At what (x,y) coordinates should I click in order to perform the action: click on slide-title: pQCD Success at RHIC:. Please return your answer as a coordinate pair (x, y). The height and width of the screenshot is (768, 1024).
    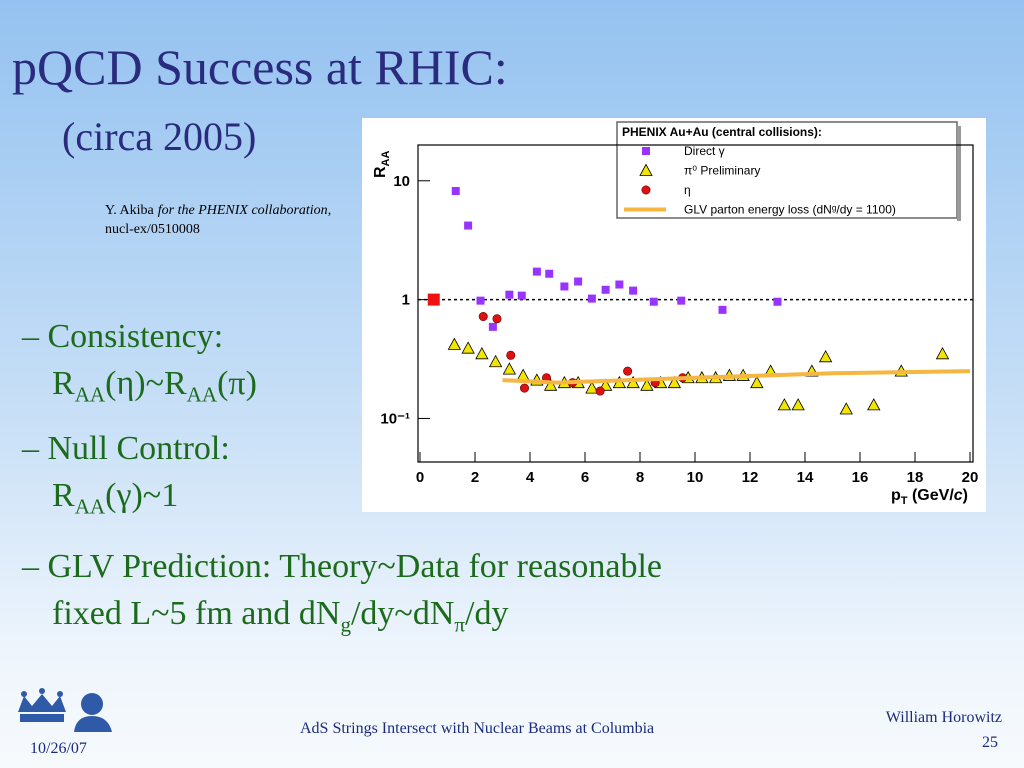
    Looking at the image, I should click on (260, 67).